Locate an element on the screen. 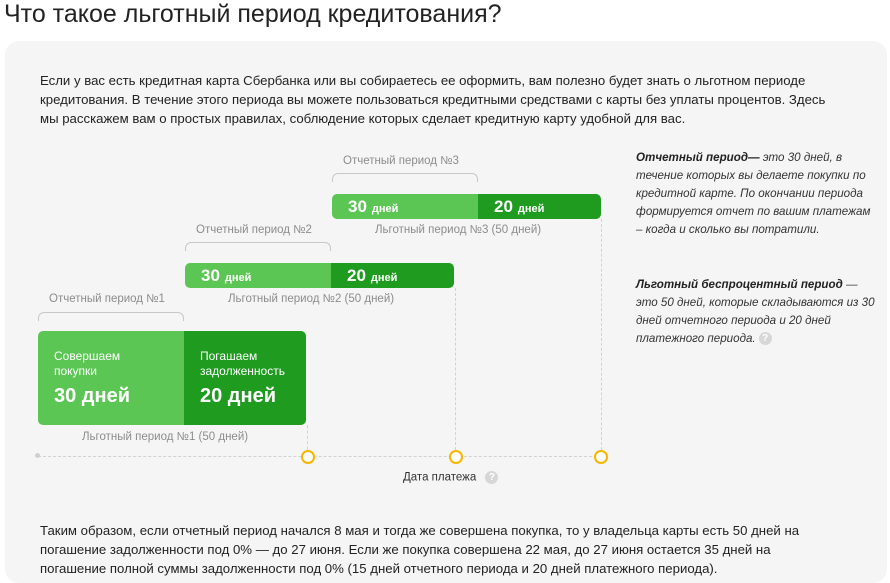  period-1-buy-days: 30 дней is located at coordinates (92, 396).